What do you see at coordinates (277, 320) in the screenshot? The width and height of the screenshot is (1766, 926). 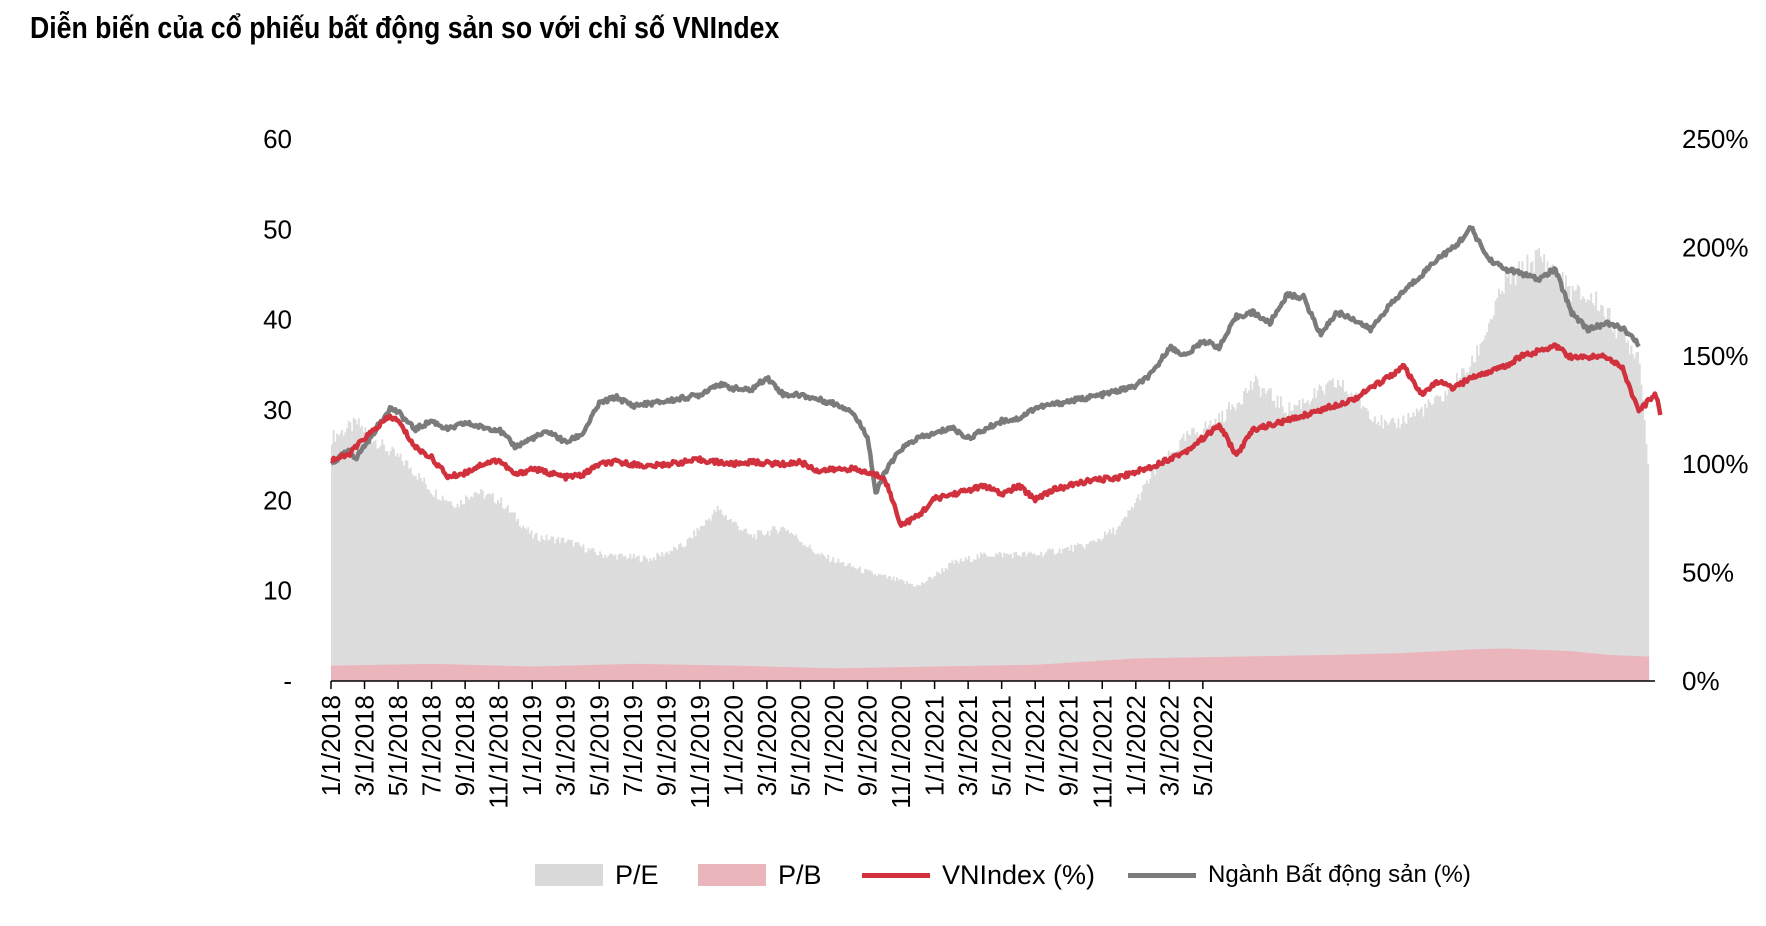 I see `left-tick-label: 40` at bounding box center [277, 320].